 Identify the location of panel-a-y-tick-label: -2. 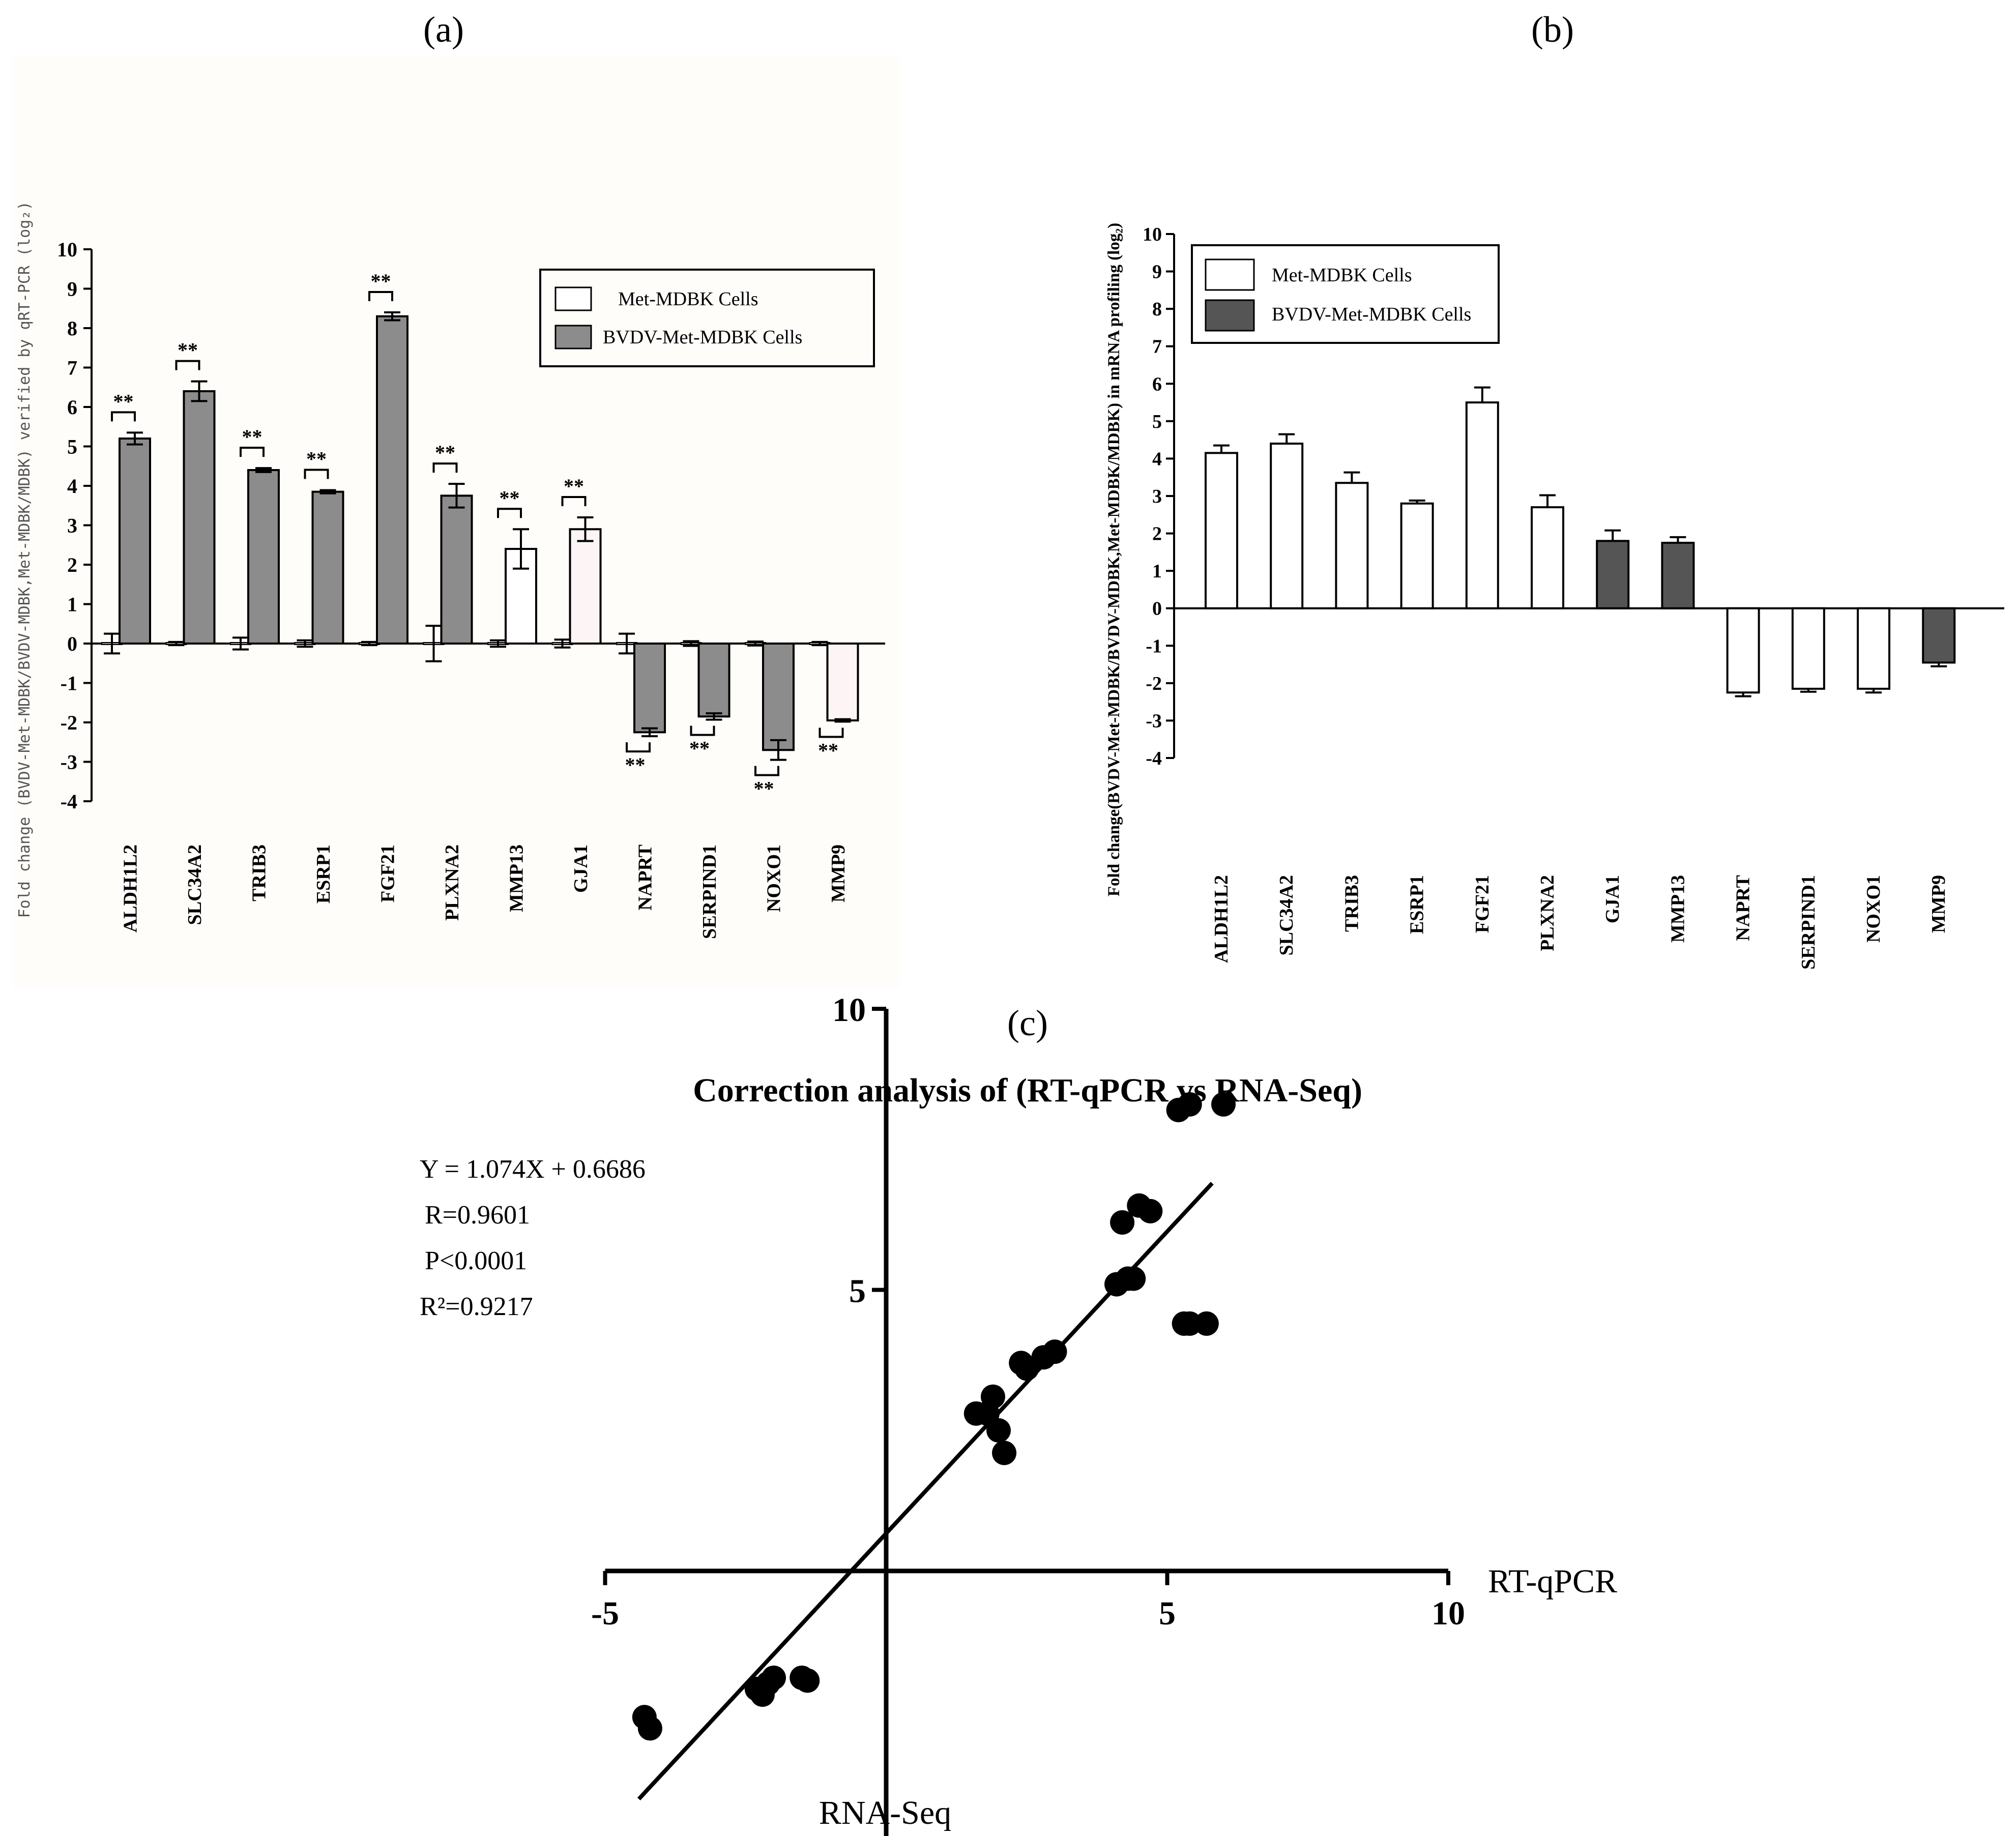
(69, 722).